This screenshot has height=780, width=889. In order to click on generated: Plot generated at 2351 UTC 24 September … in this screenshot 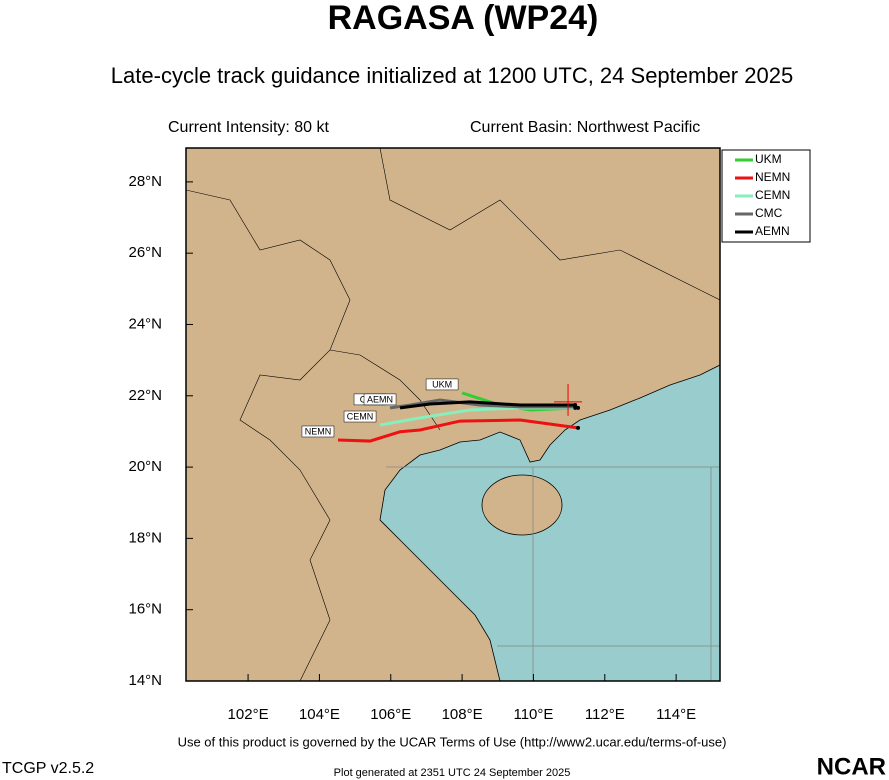, I will do `click(452, 773)`.